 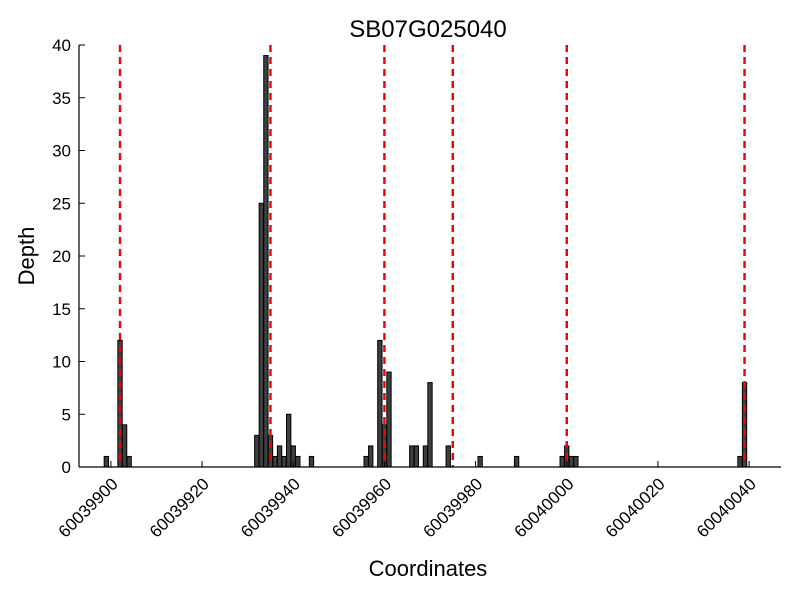 What do you see at coordinates (61, 309) in the screenshot?
I see `y-tick-label: 15` at bounding box center [61, 309].